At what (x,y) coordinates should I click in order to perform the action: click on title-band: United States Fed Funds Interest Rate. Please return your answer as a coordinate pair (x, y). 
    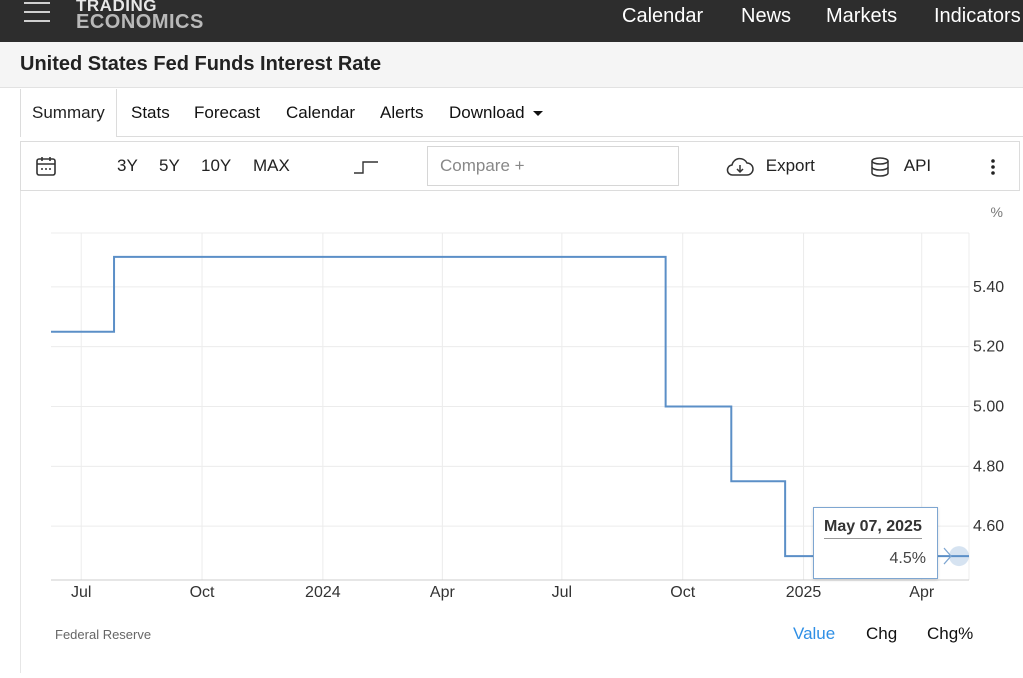
    Looking at the image, I should click on (511, 65).